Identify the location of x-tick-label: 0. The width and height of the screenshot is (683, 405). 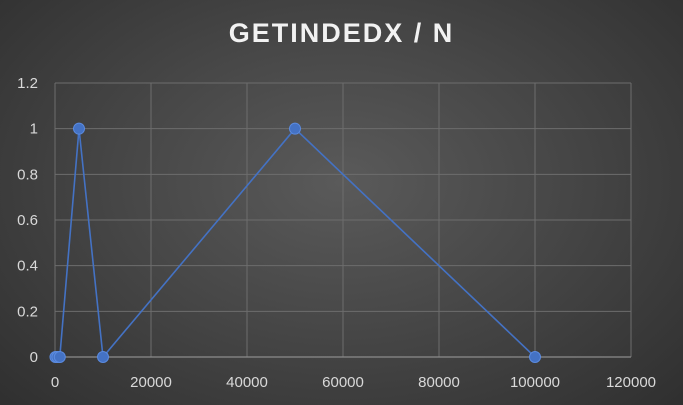
(55, 382).